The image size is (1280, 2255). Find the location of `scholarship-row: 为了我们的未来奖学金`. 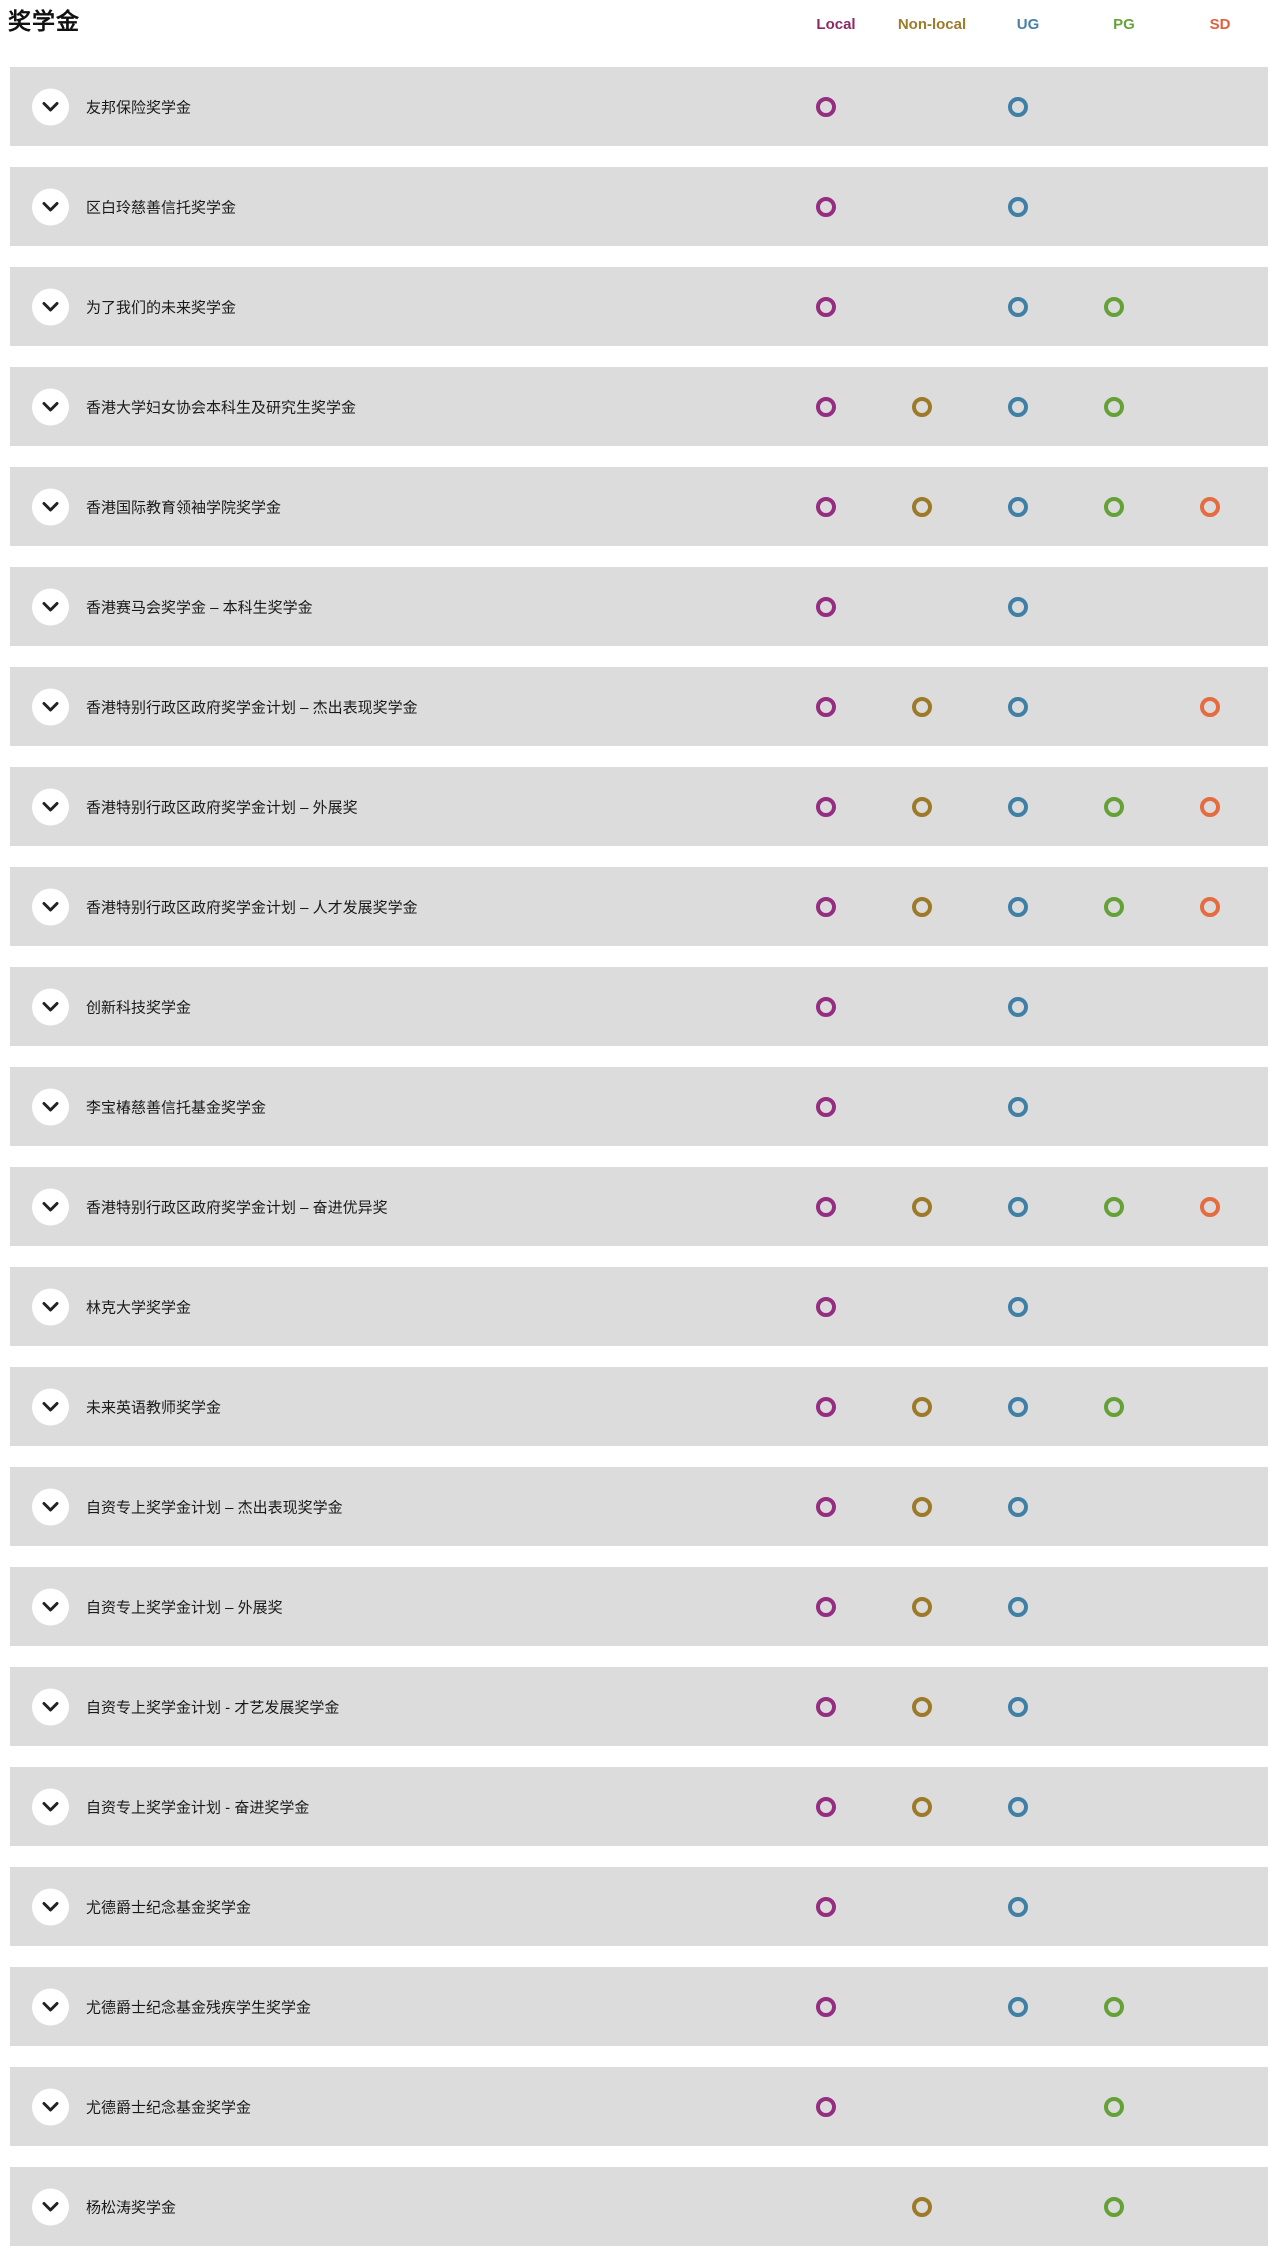

scholarship-row: 为了我们的未来奖学金 is located at coordinates (639, 306).